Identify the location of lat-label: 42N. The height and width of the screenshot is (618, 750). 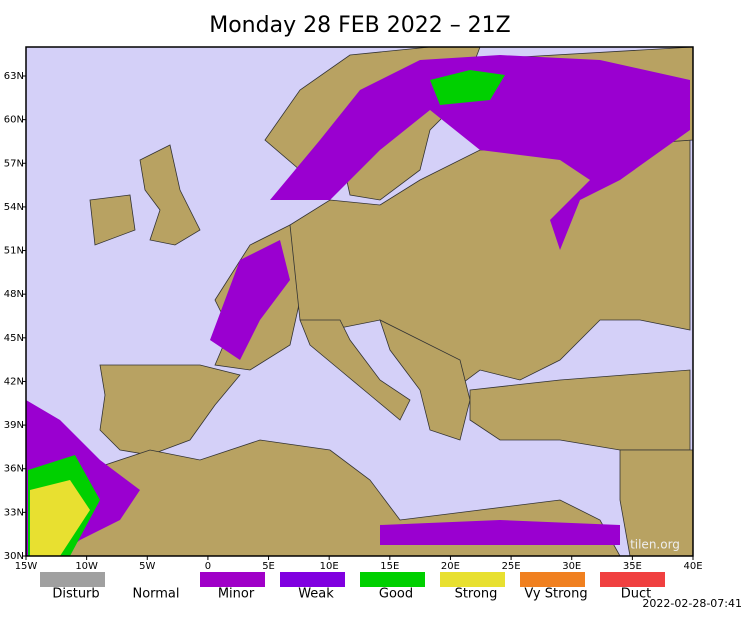
(14, 381).